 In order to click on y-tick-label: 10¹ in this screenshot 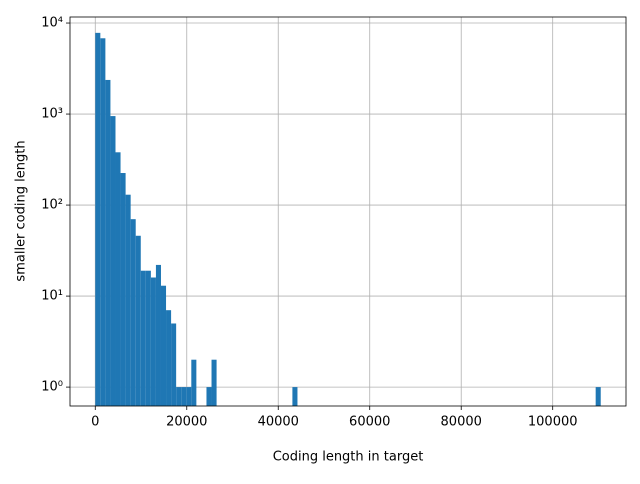, I will do `click(52, 296)`.